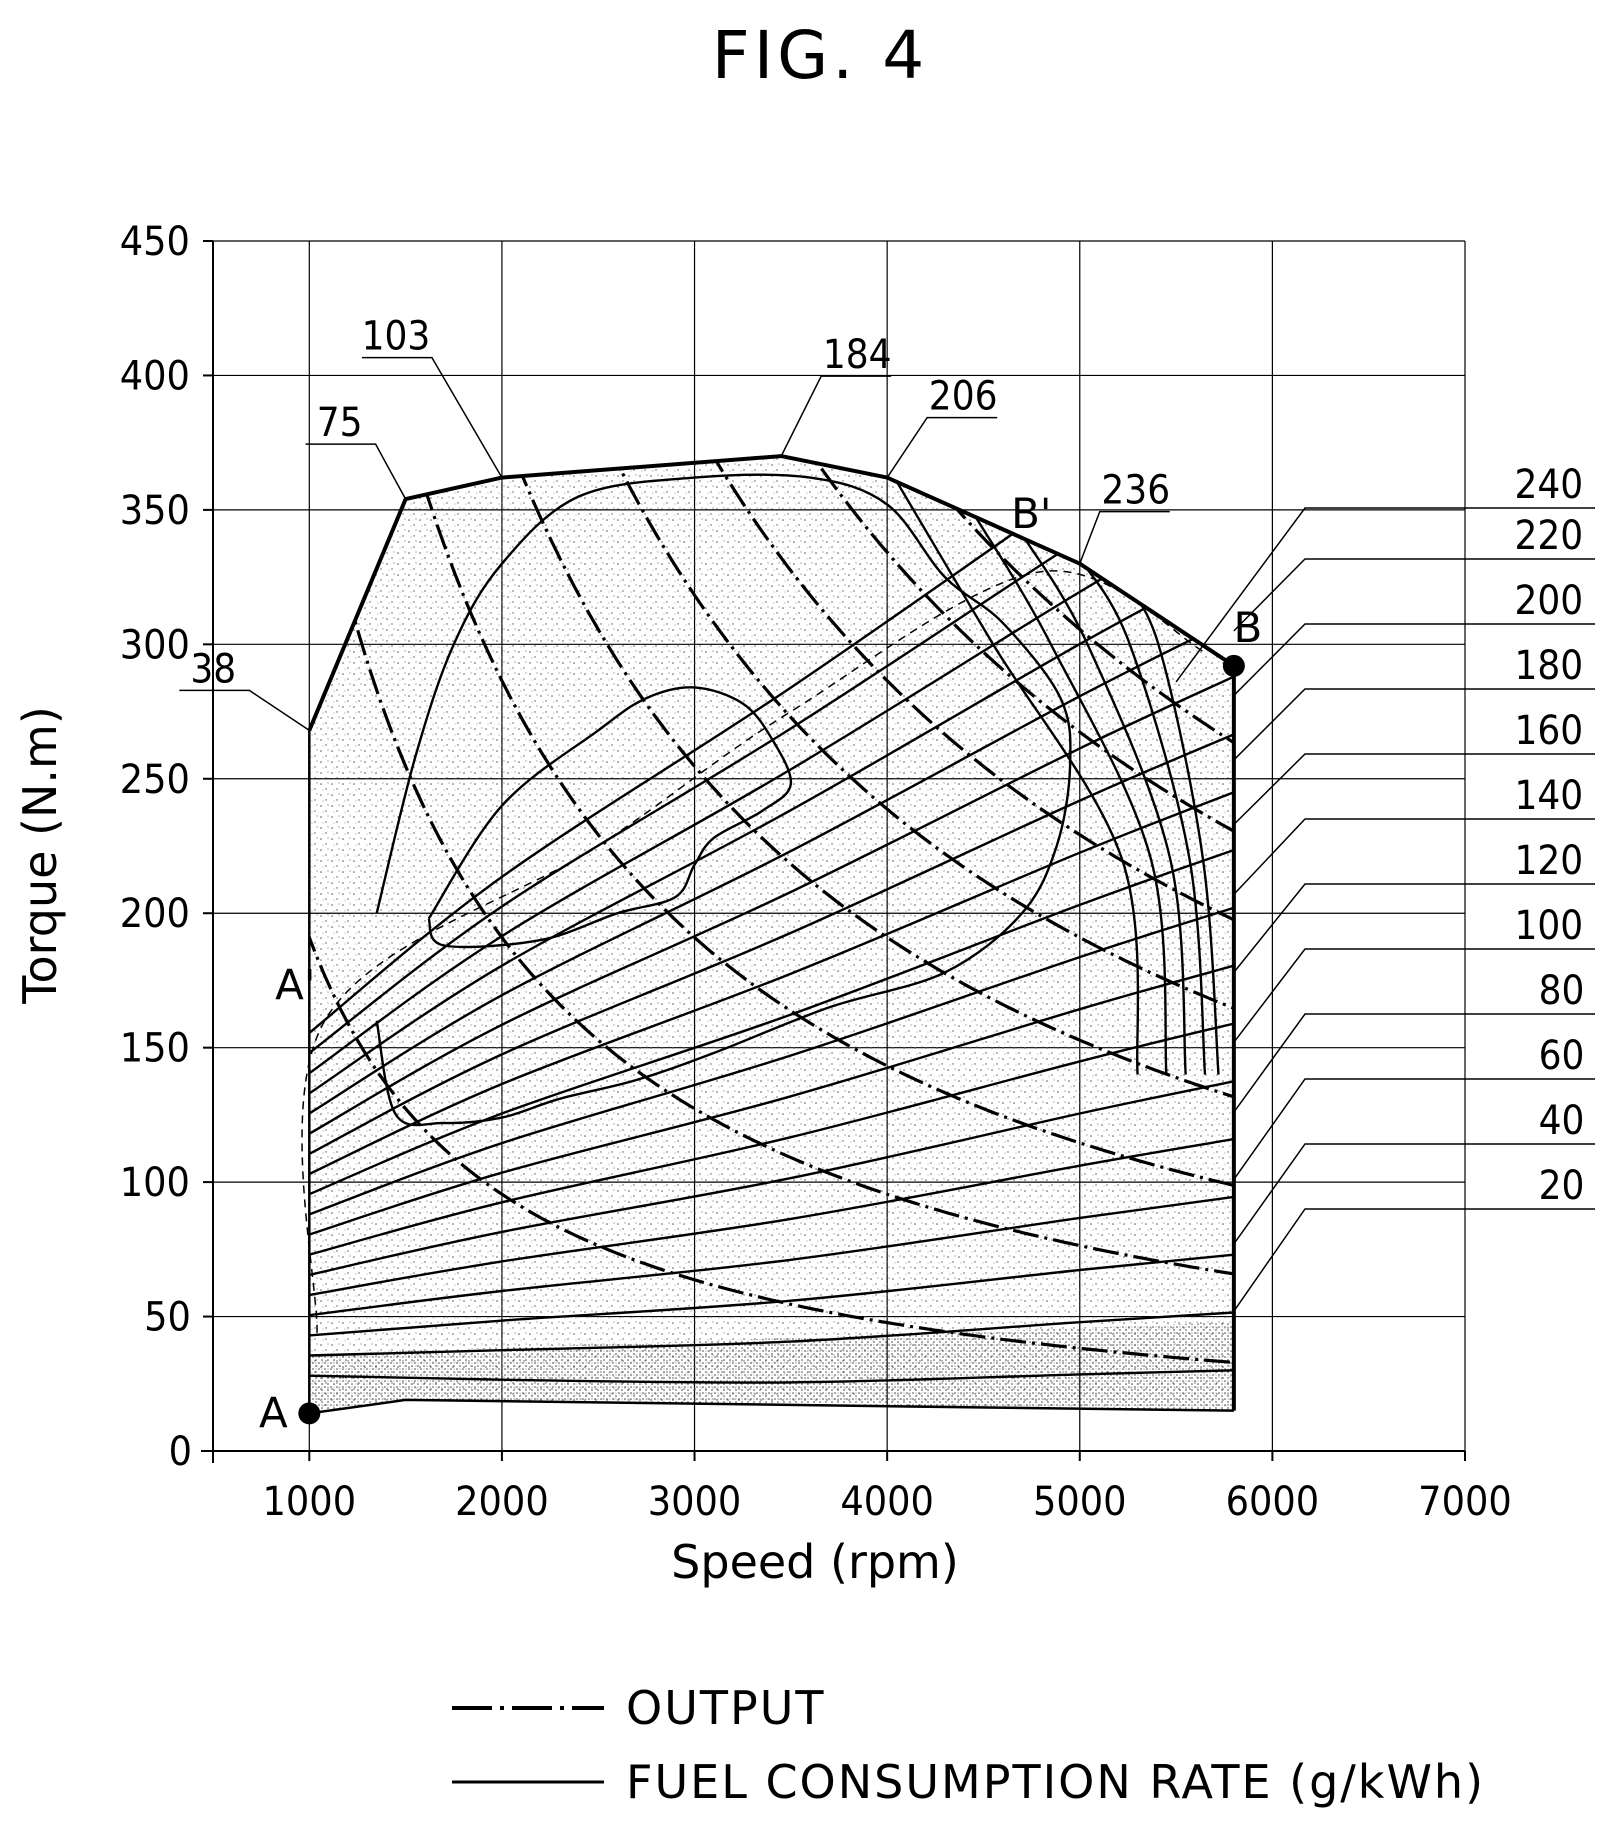 This screenshot has width=1613, height=1833. I want to click on y-tick-label: 300, so click(155, 645).